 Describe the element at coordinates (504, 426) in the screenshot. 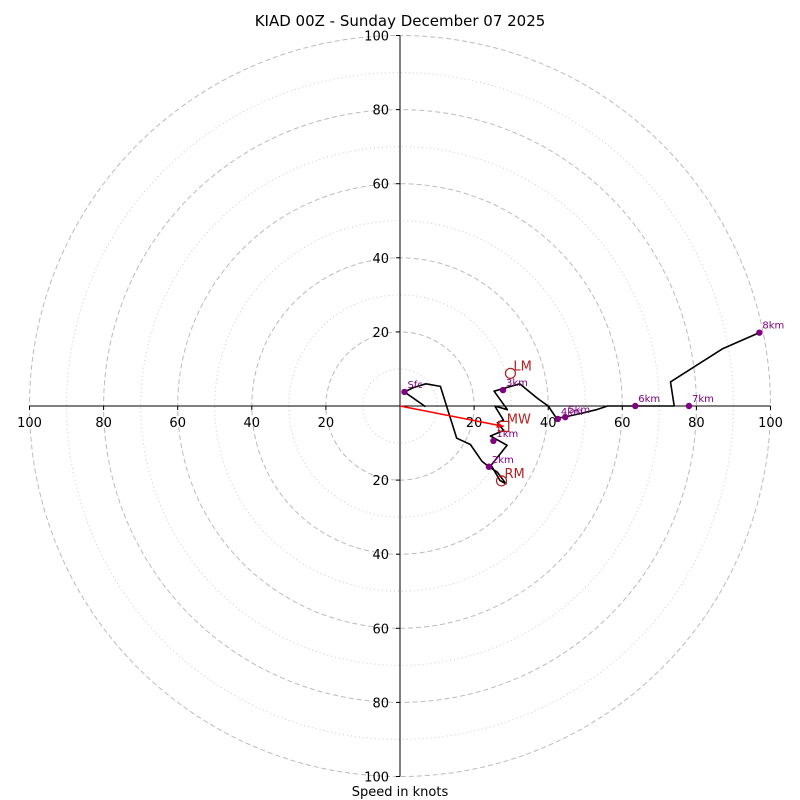

I see `mean-wind-marker` at that location.